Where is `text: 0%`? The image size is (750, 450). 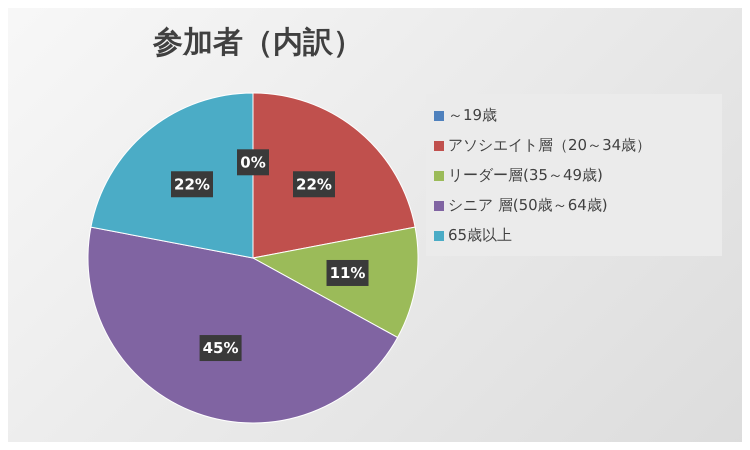 text: 0% is located at coordinates (253, 162).